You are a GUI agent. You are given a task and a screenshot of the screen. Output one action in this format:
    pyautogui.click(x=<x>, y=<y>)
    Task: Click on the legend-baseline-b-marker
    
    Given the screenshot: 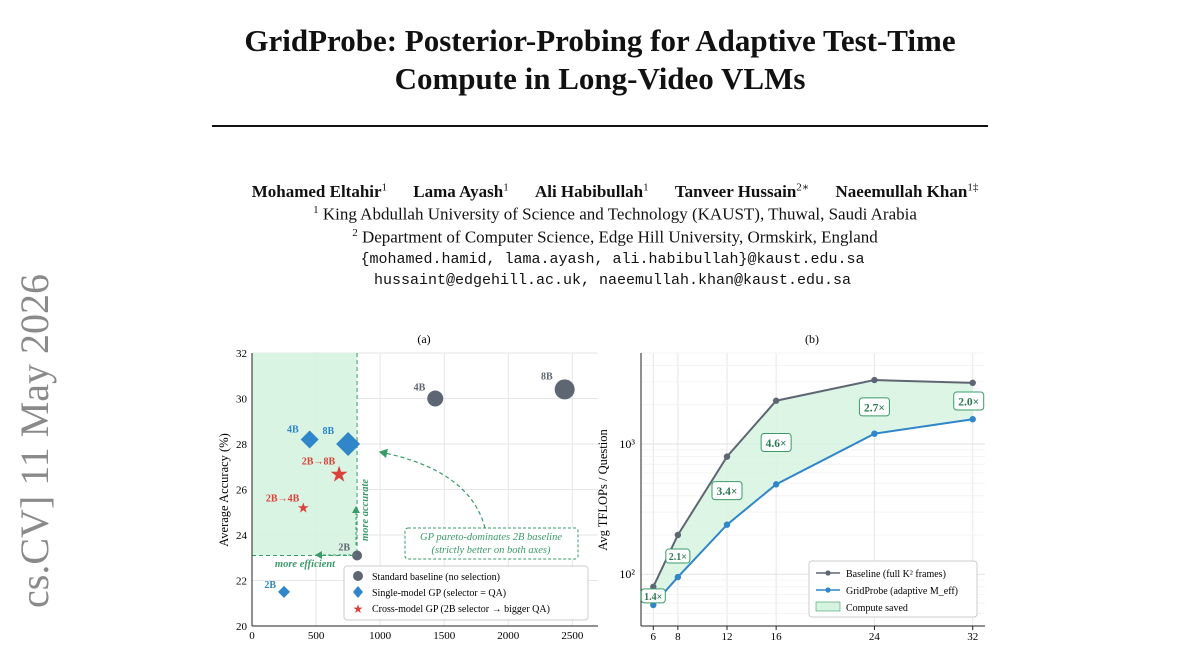 What is the action you would take?
    pyautogui.click(x=828, y=573)
    